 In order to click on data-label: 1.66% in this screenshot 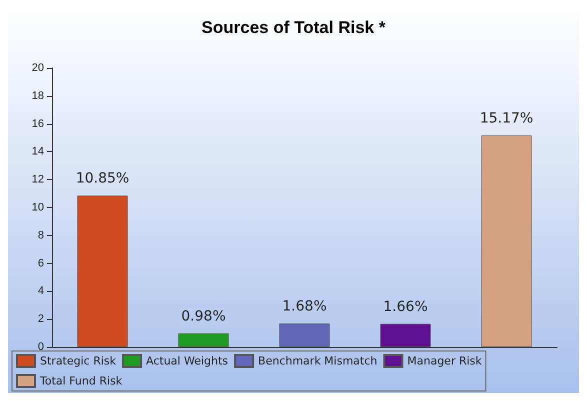, I will do `click(405, 306)`.